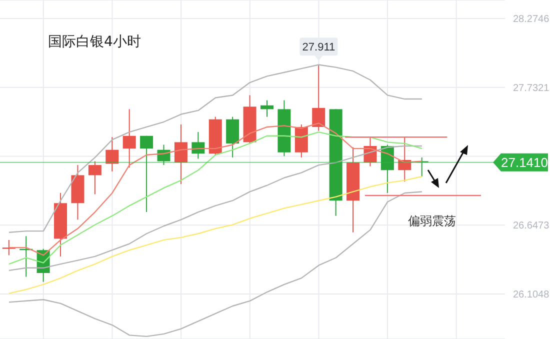  I want to click on annotation: 偏弱震荡, so click(432, 221).